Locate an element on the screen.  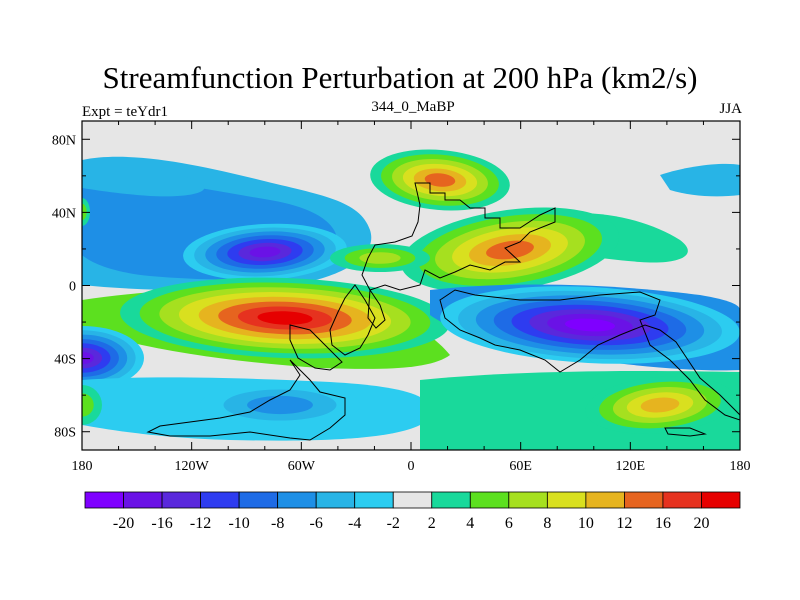
x-tick-5: 120E is located at coordinates (631, 297).